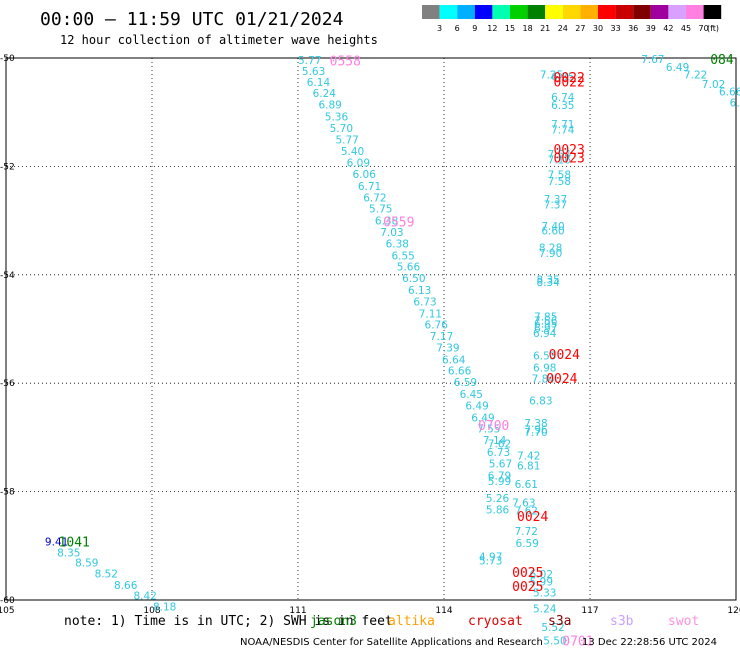 The image size is (740, 650). I want to click on wave-height-label: 6.97, so click(545, 329).